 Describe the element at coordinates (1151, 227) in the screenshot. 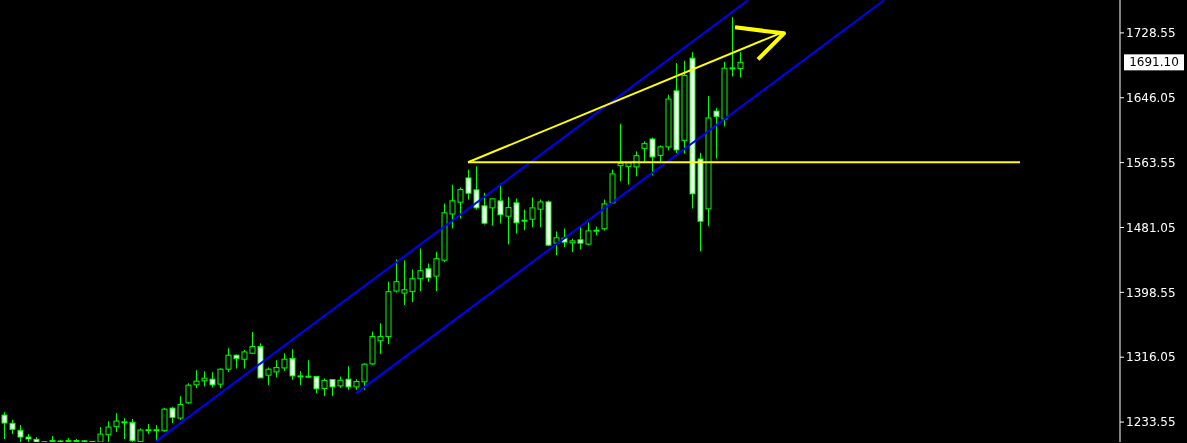

I see `y-tick-label: 1481.05` at that location.